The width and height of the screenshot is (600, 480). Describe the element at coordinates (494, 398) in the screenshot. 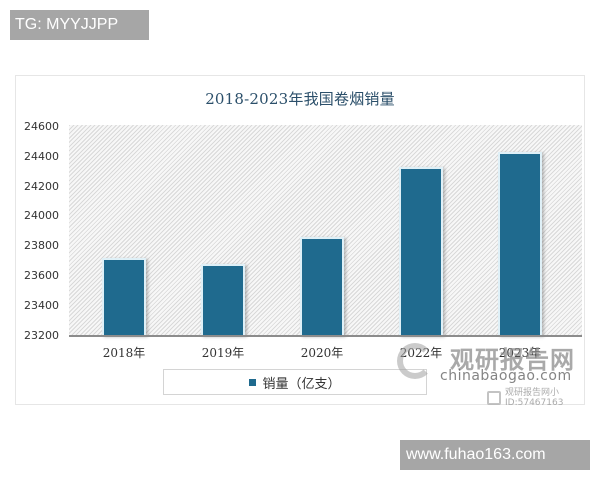

I see `watermark-account-icon` at that location.